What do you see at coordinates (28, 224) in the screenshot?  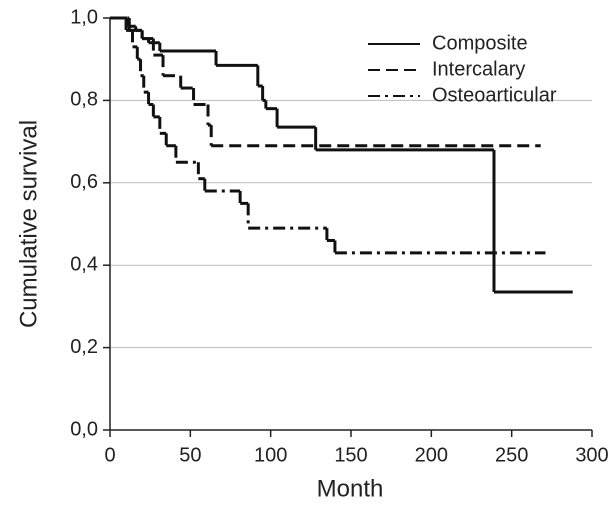 I see `y-axis-title: Cumulative survival` at bounding box center [28, 224].